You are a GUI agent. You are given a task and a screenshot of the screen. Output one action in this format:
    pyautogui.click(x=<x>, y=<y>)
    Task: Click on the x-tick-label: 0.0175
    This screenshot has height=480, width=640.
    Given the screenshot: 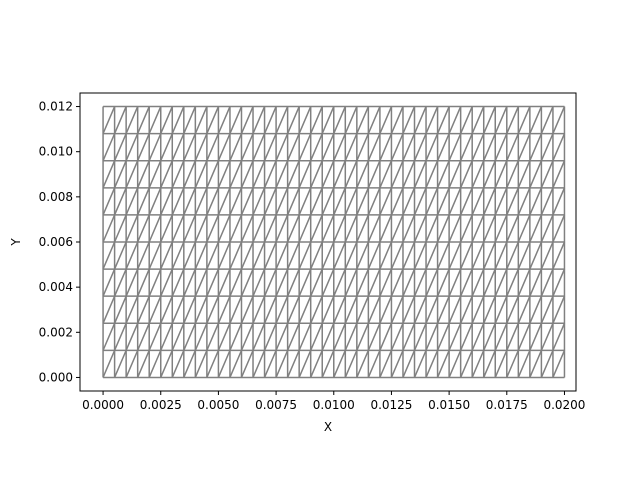 What is the action you would take?
    pyautogui.click(x=507, y=405)
    